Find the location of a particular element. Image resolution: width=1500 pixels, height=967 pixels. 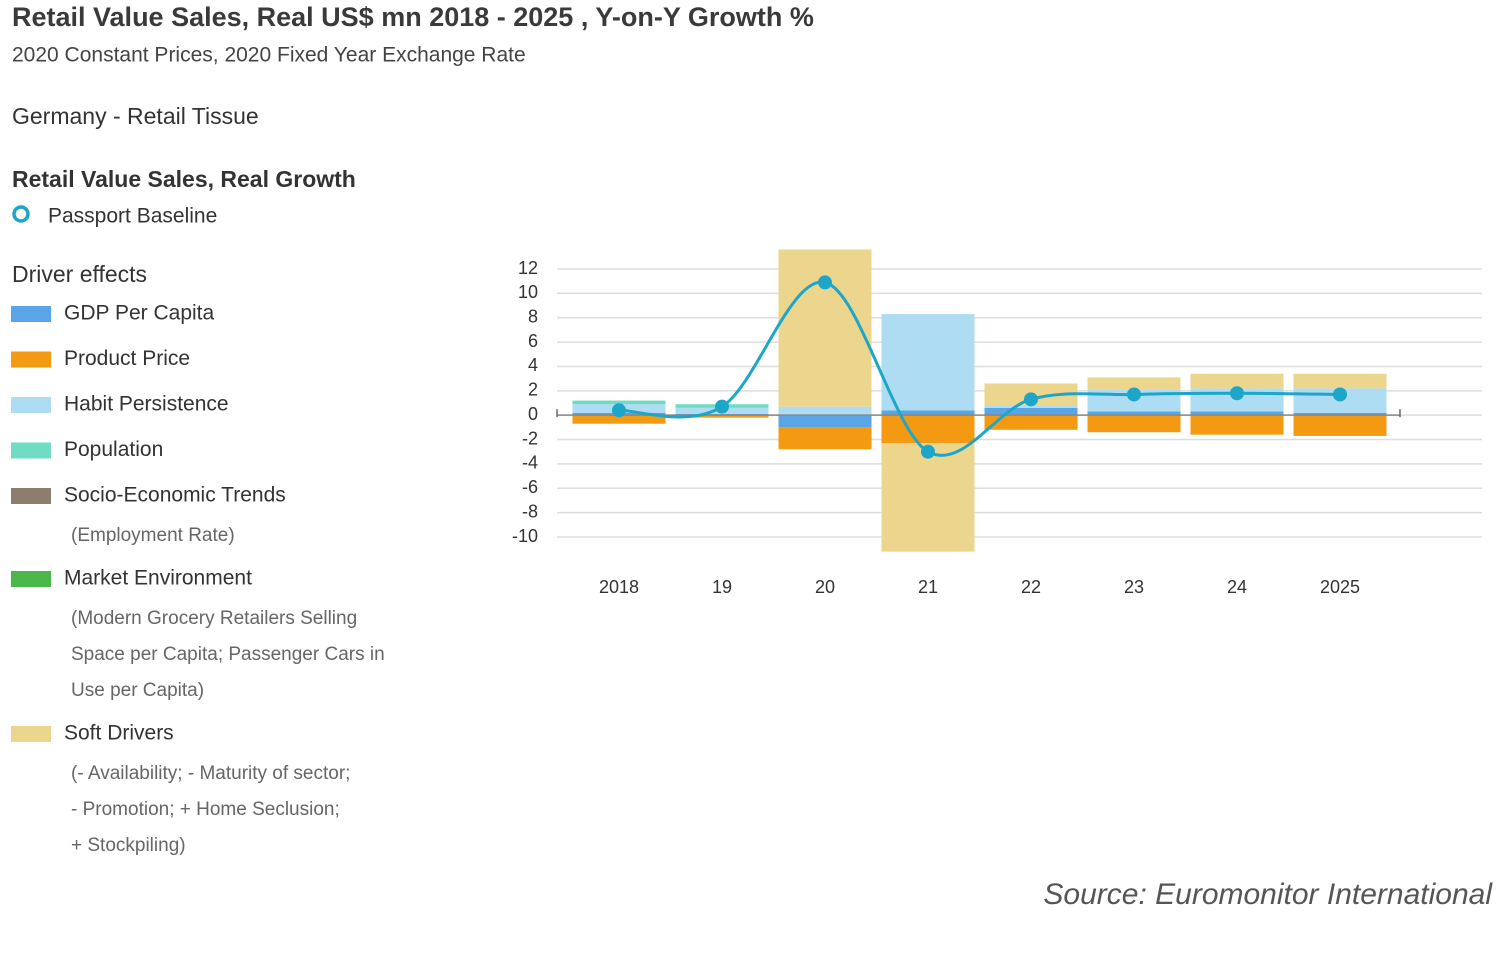

x-tick-label: 2018 is located at coordinates (619, 587).